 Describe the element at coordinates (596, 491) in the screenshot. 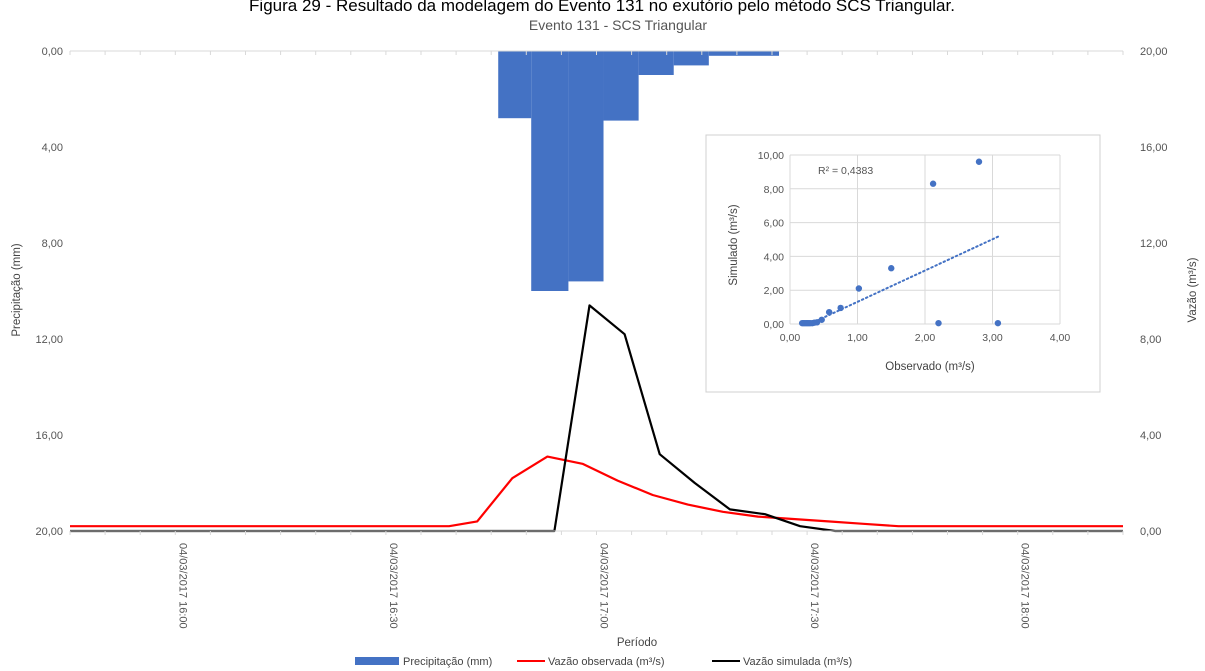

I see `series-line-vazao-observada` at that location.